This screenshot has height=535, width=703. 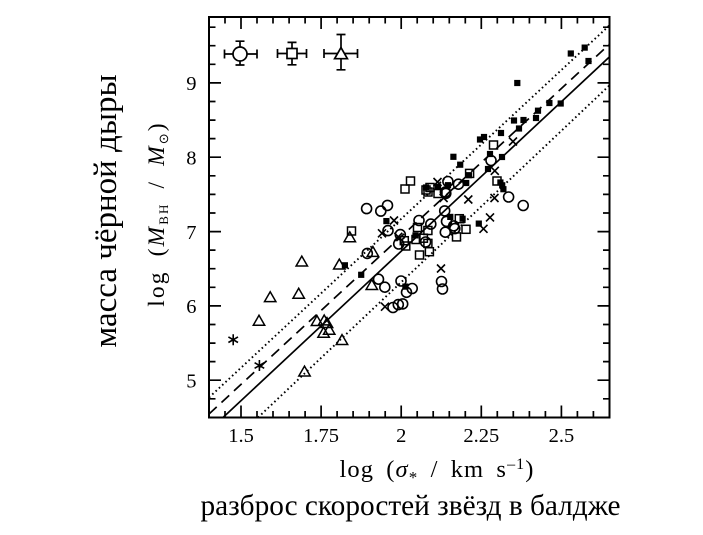 What do you see at coordinates (321, 436) in the screenshot?
I see `svg-text: 1.75` at bounding box center [321, 436].